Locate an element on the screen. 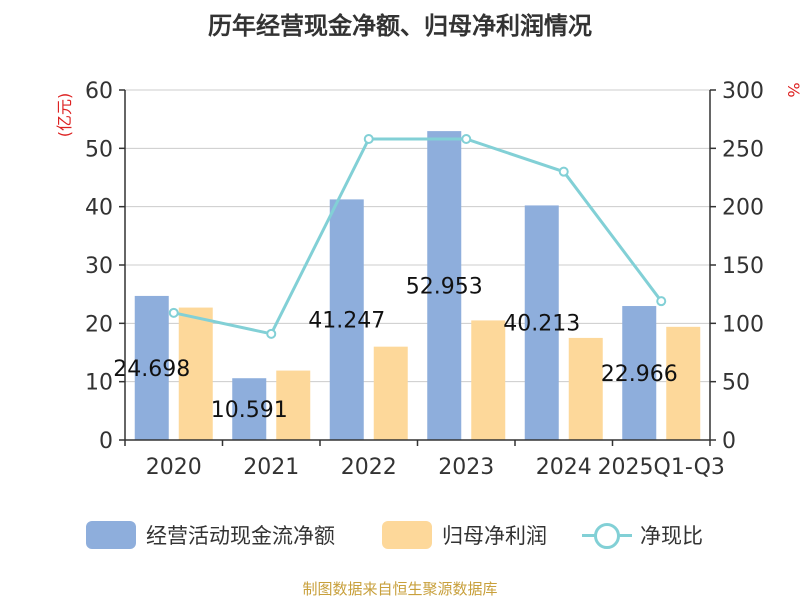  legend-ratio-label: 净现比 is located at coordinates (671, 536).